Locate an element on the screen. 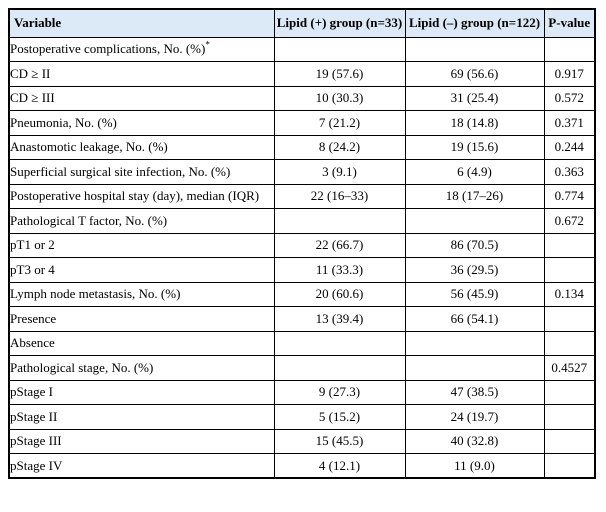 The image size is (606, 512). lipid-positive-cell: 20 (60.6) is located at coordinates (339, 294).